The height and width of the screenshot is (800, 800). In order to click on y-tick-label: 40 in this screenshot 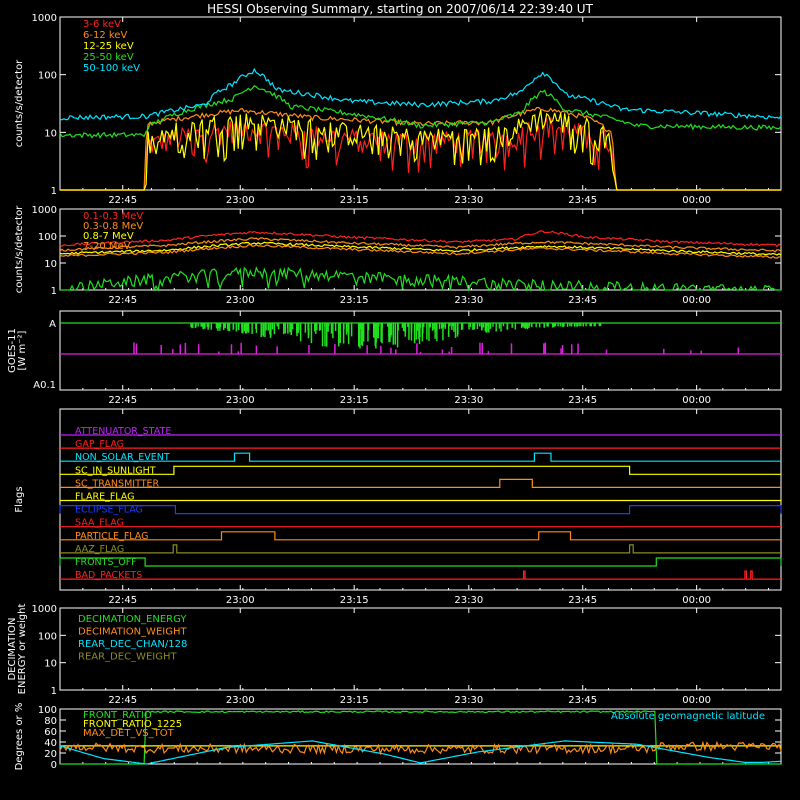, I will do `click(50, 743)`.